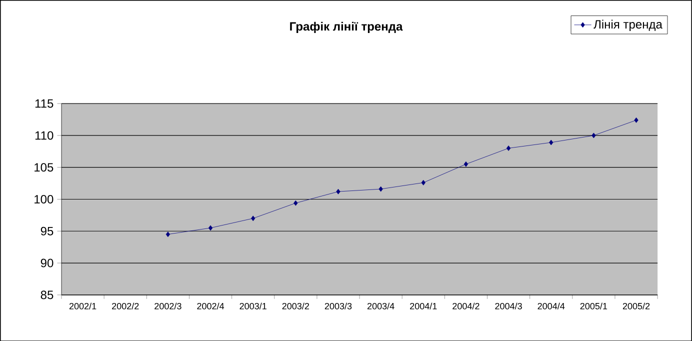  What do you see at coordinates (423, 306) in the screenshot?
I see `x-tick-label: 2004/1` at bounding box center [423, 306].